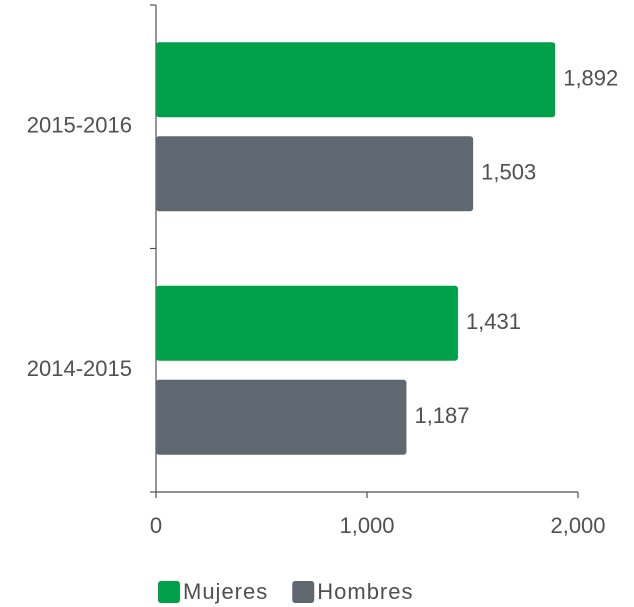  I want to click on category-label: 2015-2016, so click(79, 125).